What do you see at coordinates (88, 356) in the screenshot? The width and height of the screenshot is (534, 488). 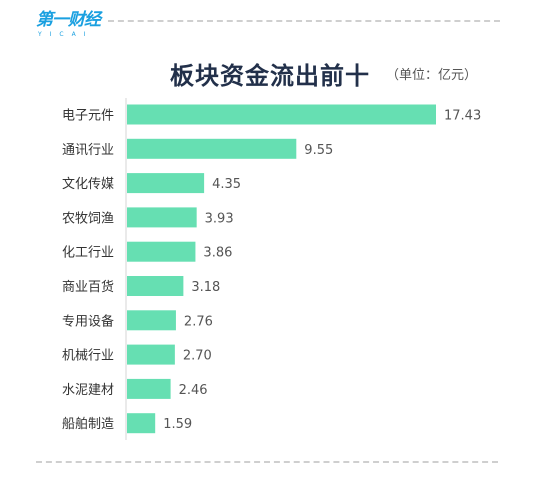 I see `category-label: 机械行业` at bounding box center [88, 356].